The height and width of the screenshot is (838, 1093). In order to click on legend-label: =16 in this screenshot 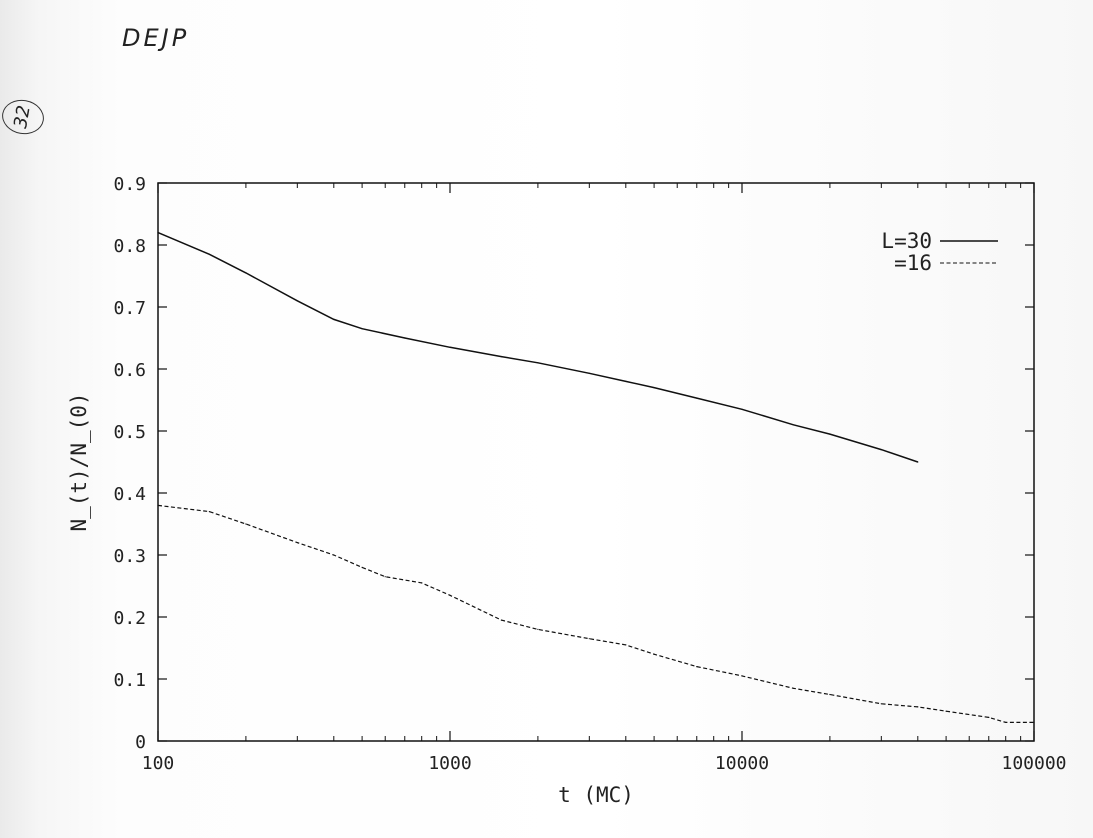, I will do `click(913, 263)`.